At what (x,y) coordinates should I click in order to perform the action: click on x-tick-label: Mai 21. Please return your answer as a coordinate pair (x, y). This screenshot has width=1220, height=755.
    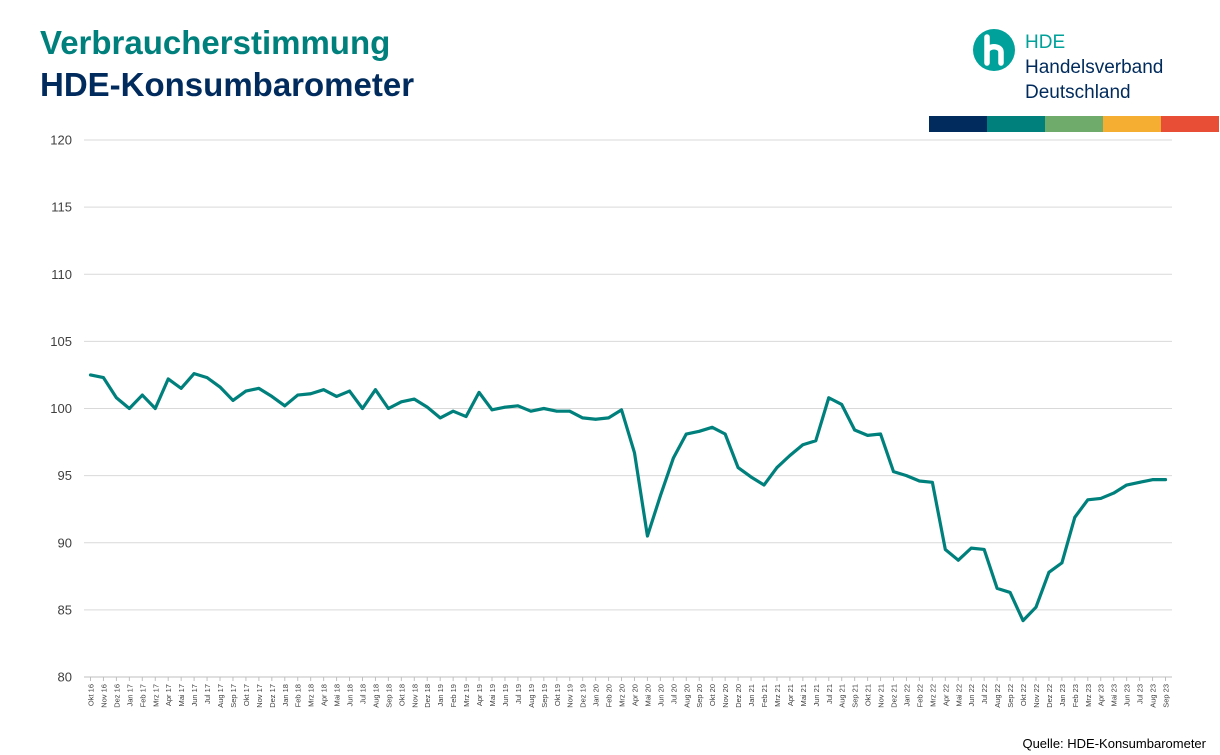
    Looking at the image, I should click on (803, 695).